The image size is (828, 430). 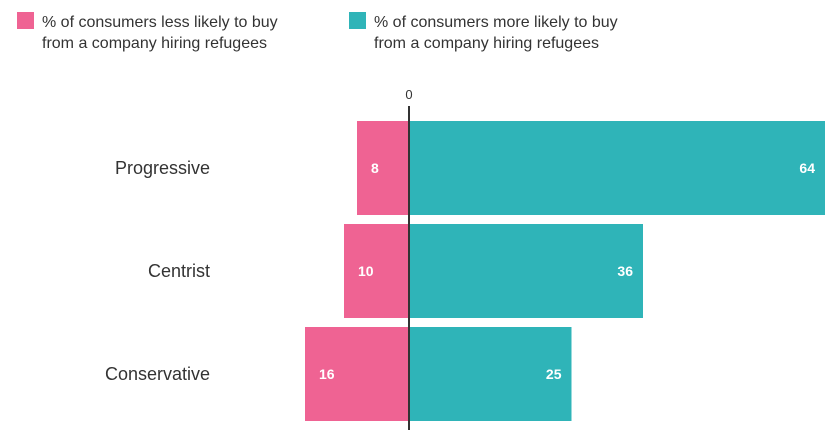 I want to click on bar-more-likely-centrist, so click(x=526, y=271).